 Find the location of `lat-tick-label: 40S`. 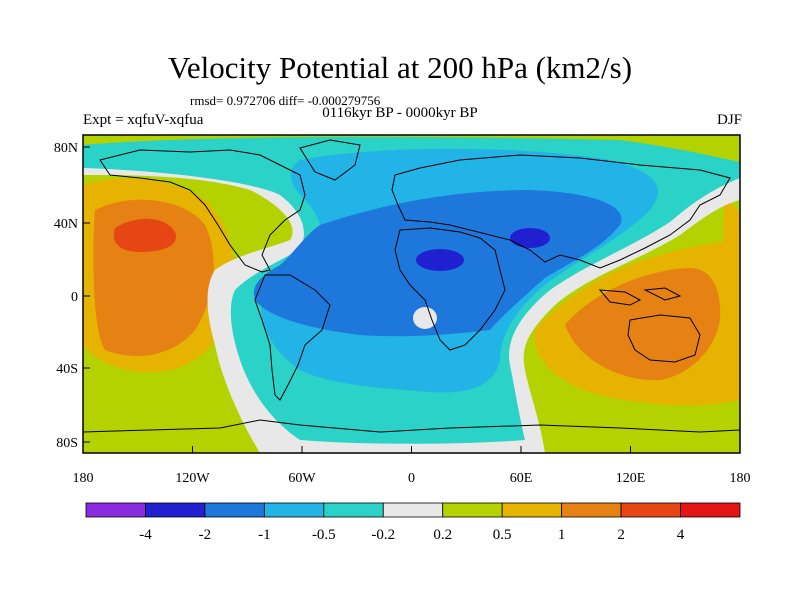

lat-tick-label: 40S is located at coordinates (67, 369).